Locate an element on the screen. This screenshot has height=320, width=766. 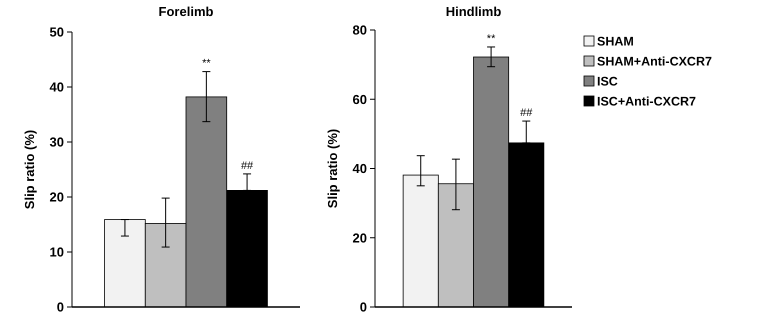
legend-label: SHAM+Anti-CXCR7 is located at coordinates (654, 61).